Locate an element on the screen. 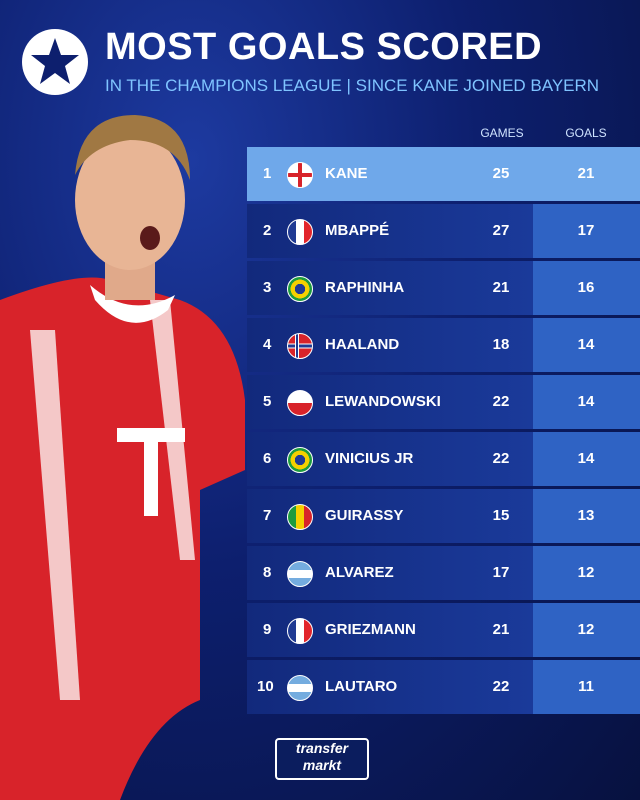  rank: 8 is located at coordinates (267, 572).